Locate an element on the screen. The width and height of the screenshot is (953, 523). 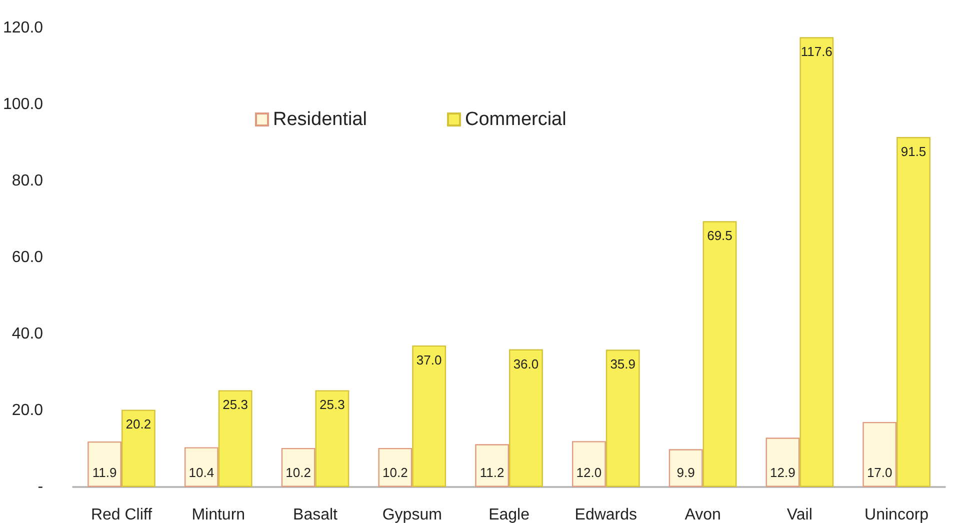
x-tick-label: Avon is located at coordinates (702, 514).